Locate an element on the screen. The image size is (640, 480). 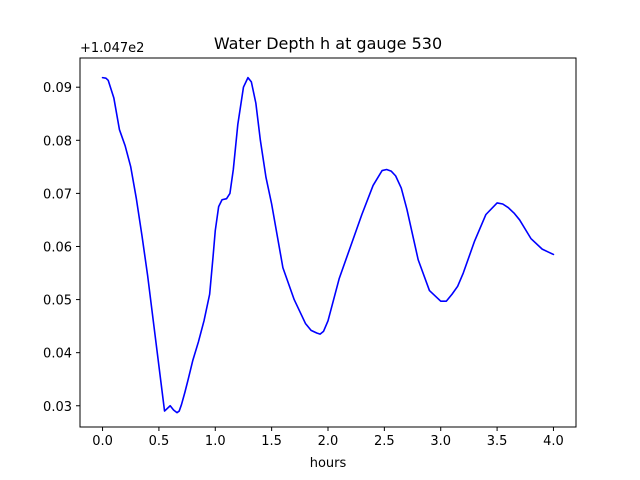
x-tick-label: 0.0 is located at coordinates (102, 441).